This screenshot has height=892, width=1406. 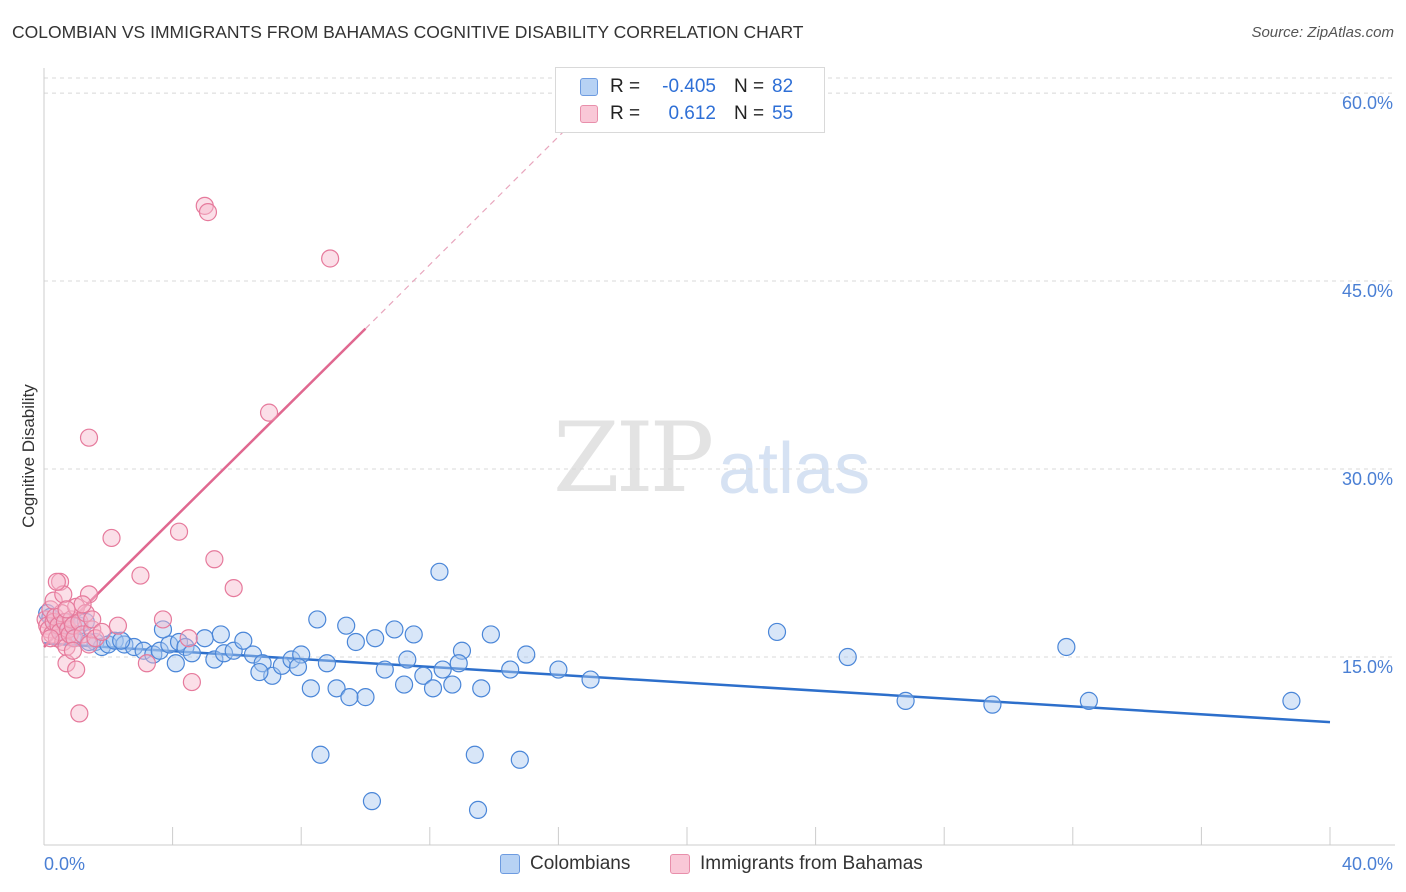 I want to click on watermark-zip: ZIP, so click(x=633, y=458).